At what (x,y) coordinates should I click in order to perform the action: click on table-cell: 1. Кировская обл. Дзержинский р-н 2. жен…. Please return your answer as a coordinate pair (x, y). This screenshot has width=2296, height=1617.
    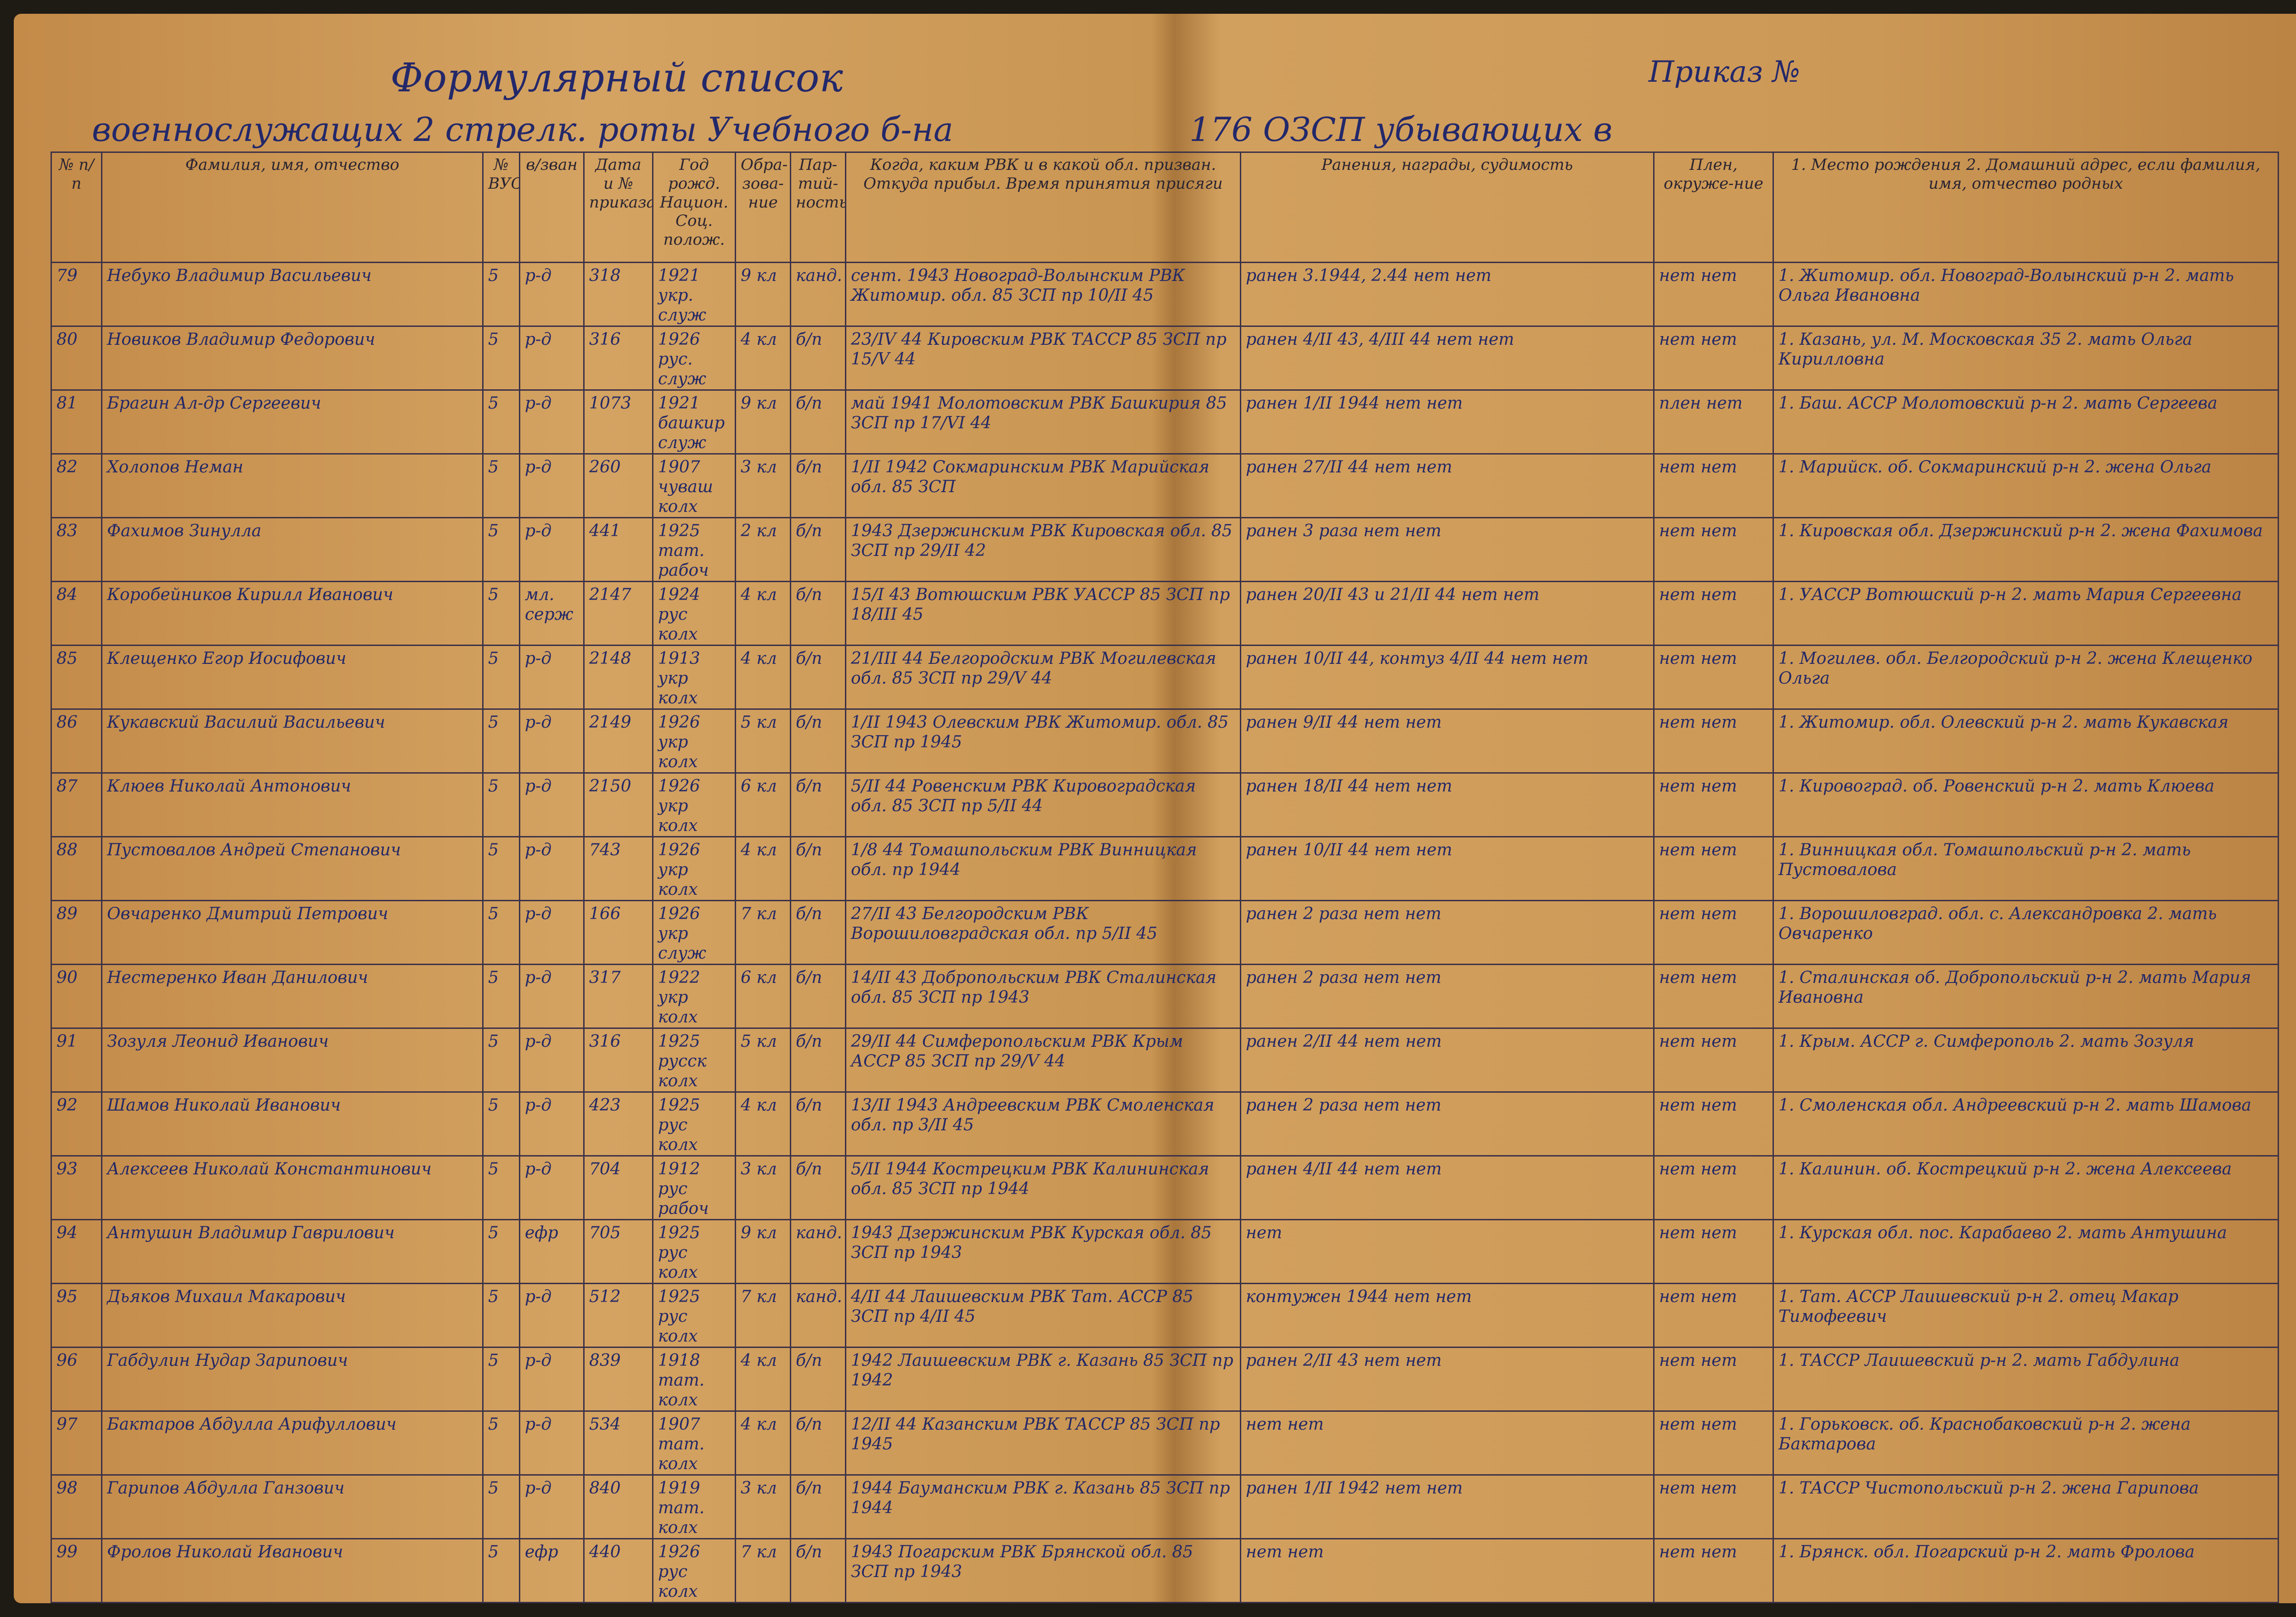
    Looking at the image, I should click on (2027, 550).